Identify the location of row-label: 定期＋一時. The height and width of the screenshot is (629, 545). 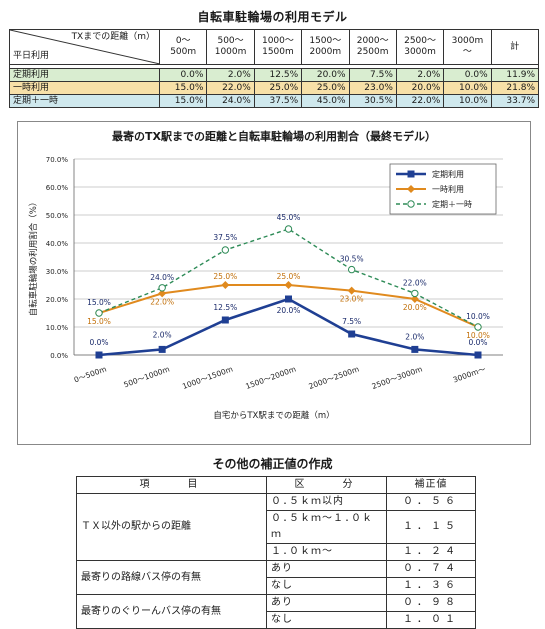
(84, 101).